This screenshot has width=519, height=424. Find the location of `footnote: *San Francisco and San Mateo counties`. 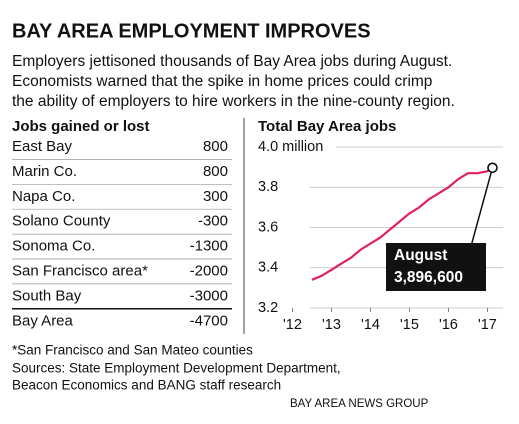

footnote: *San Francisco and San Mateo counties is located at coordinates (132, 350).